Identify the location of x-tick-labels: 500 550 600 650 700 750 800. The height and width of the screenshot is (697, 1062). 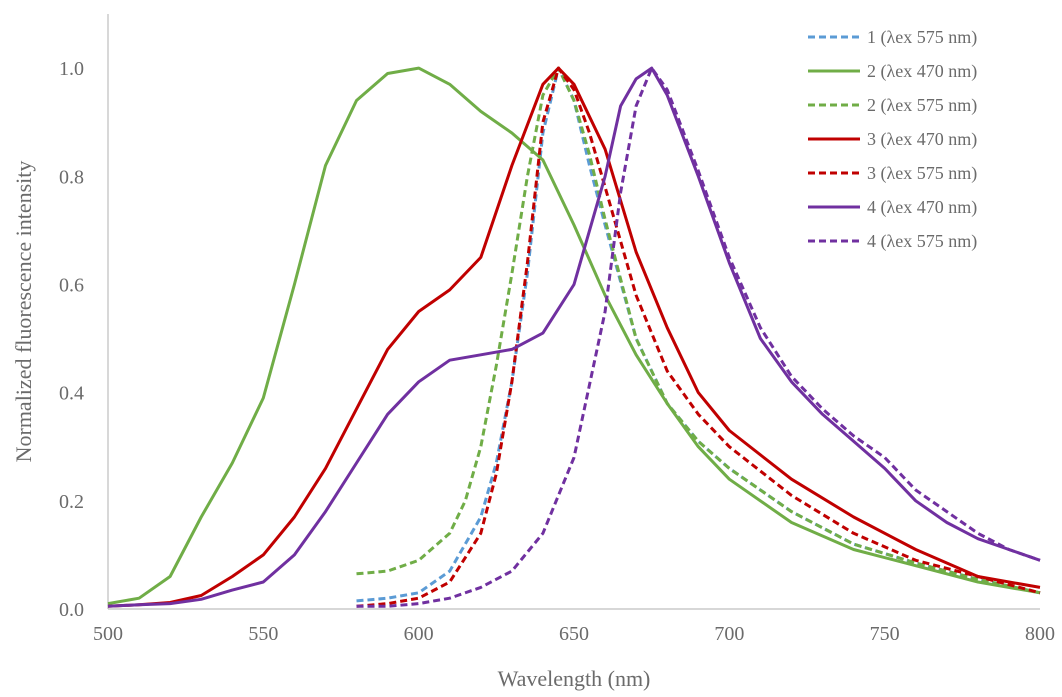
(574, 634).